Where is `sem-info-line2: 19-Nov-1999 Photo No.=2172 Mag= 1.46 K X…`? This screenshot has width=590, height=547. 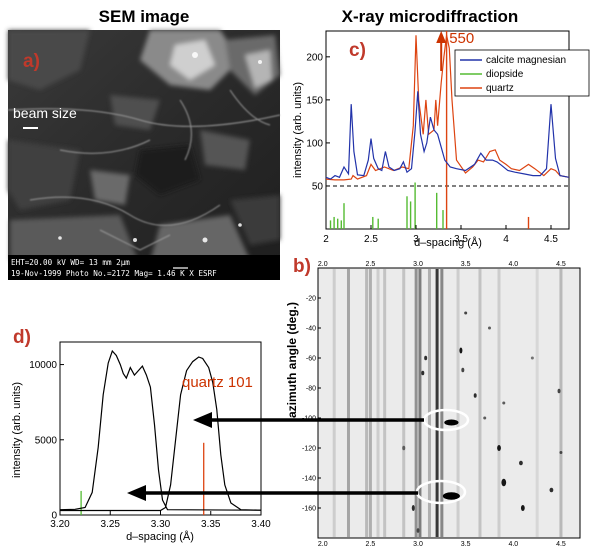
sem-info-line2: 19-Nov-1999 Photo No.=2172 Mag= 1.46 K X… is located at coordinates (114, 273).